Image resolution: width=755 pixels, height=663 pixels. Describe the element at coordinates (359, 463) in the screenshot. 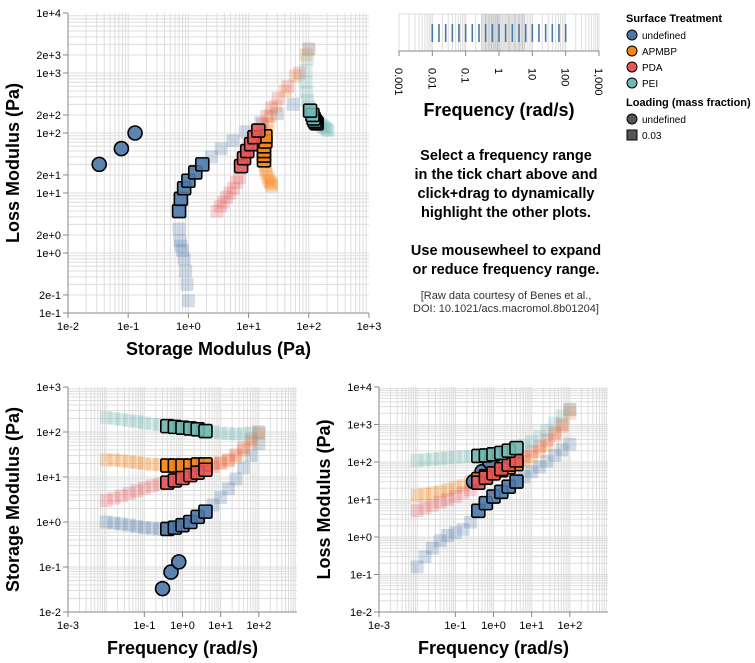

I see `y-tick-label: 1e+2` at that location.